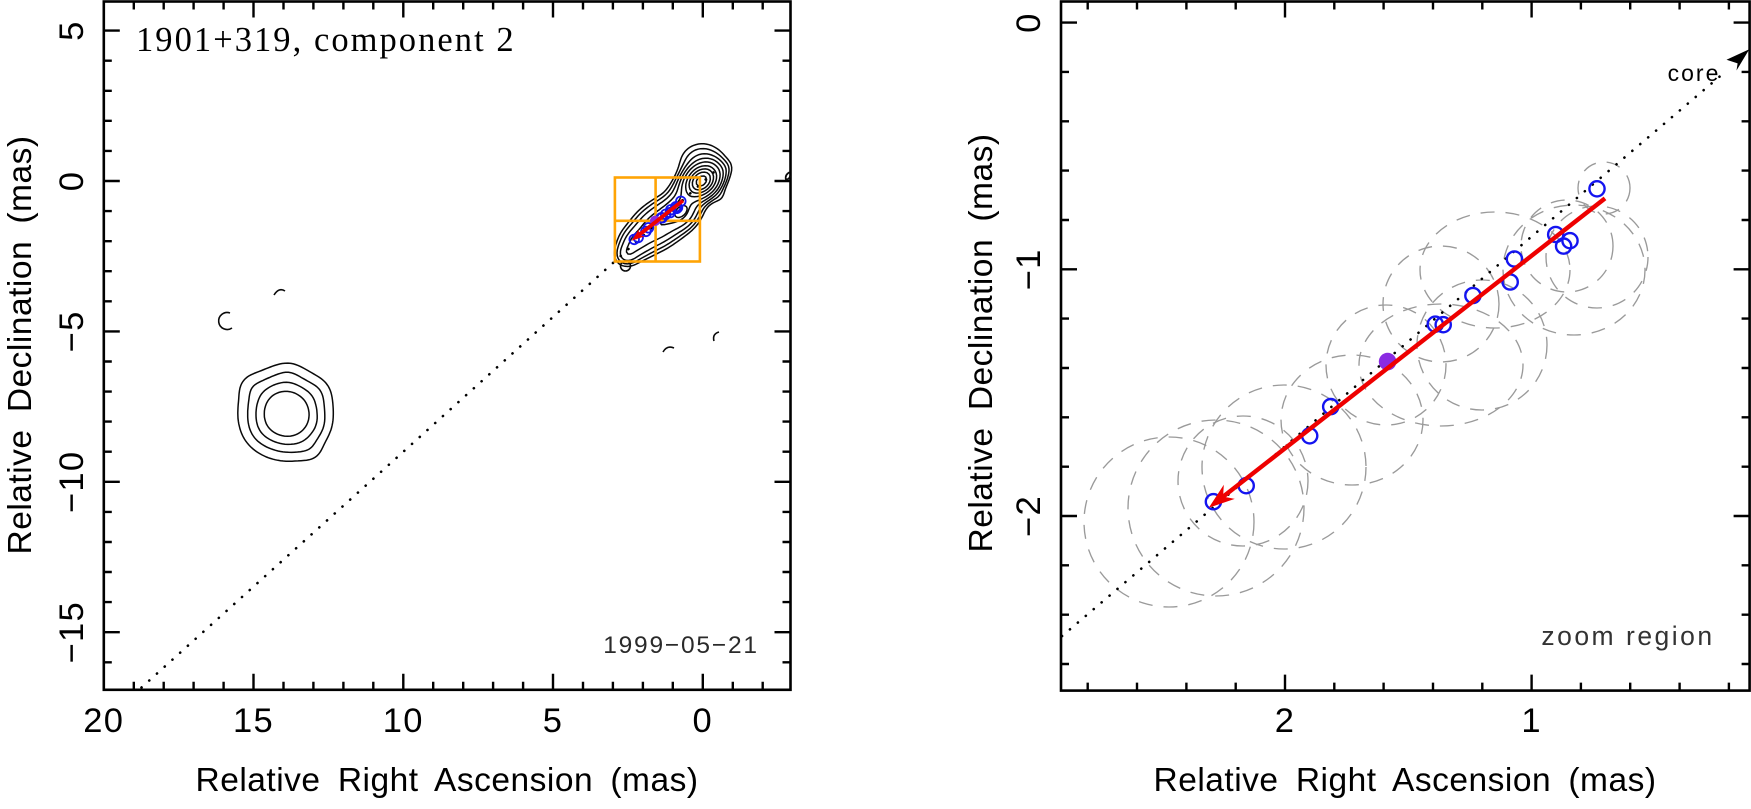  What do you see at coordinates (681, 645) in the screenshot?
I see `svg-text: 1999−05−21` at bounding box center [681, 645].